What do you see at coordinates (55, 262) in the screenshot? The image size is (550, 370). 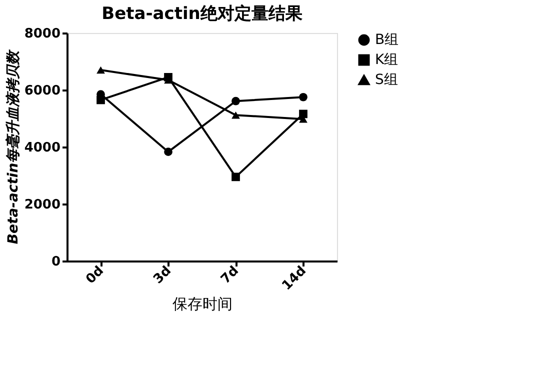 I see `y-tick-label: 0` at bounding box center [55, 262].